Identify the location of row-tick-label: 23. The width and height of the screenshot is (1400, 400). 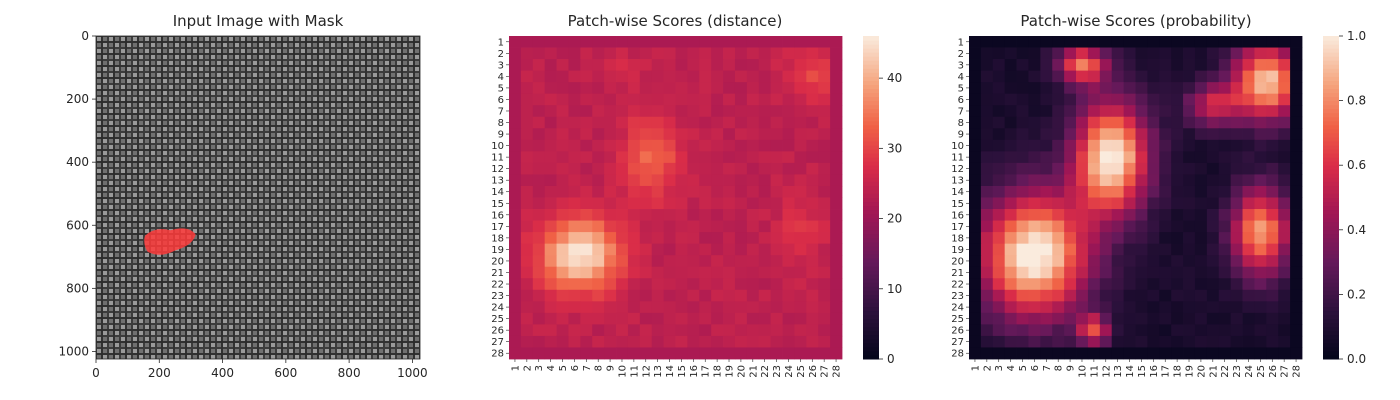
(957, 296).